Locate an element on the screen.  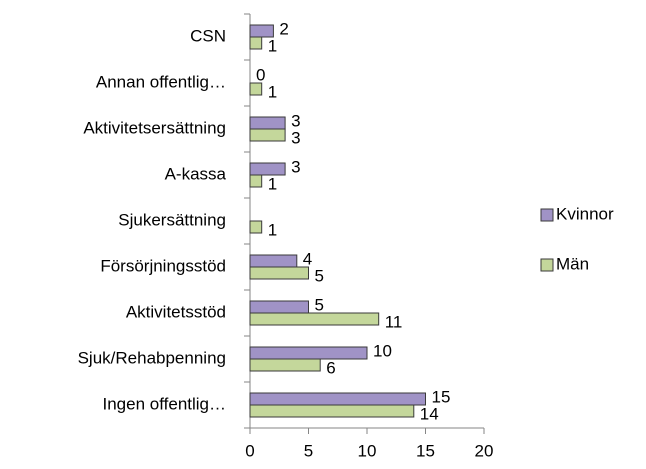
y-tick-label: Aktivitetsersättning is located at coordinates (154, 127).